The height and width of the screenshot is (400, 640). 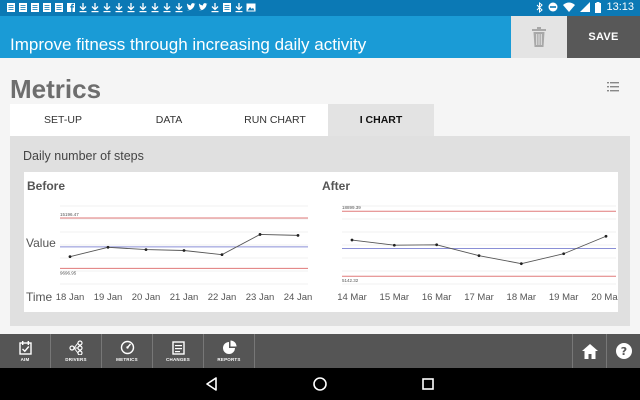 I want to click on reports-icon, so click(x=229, y=347).